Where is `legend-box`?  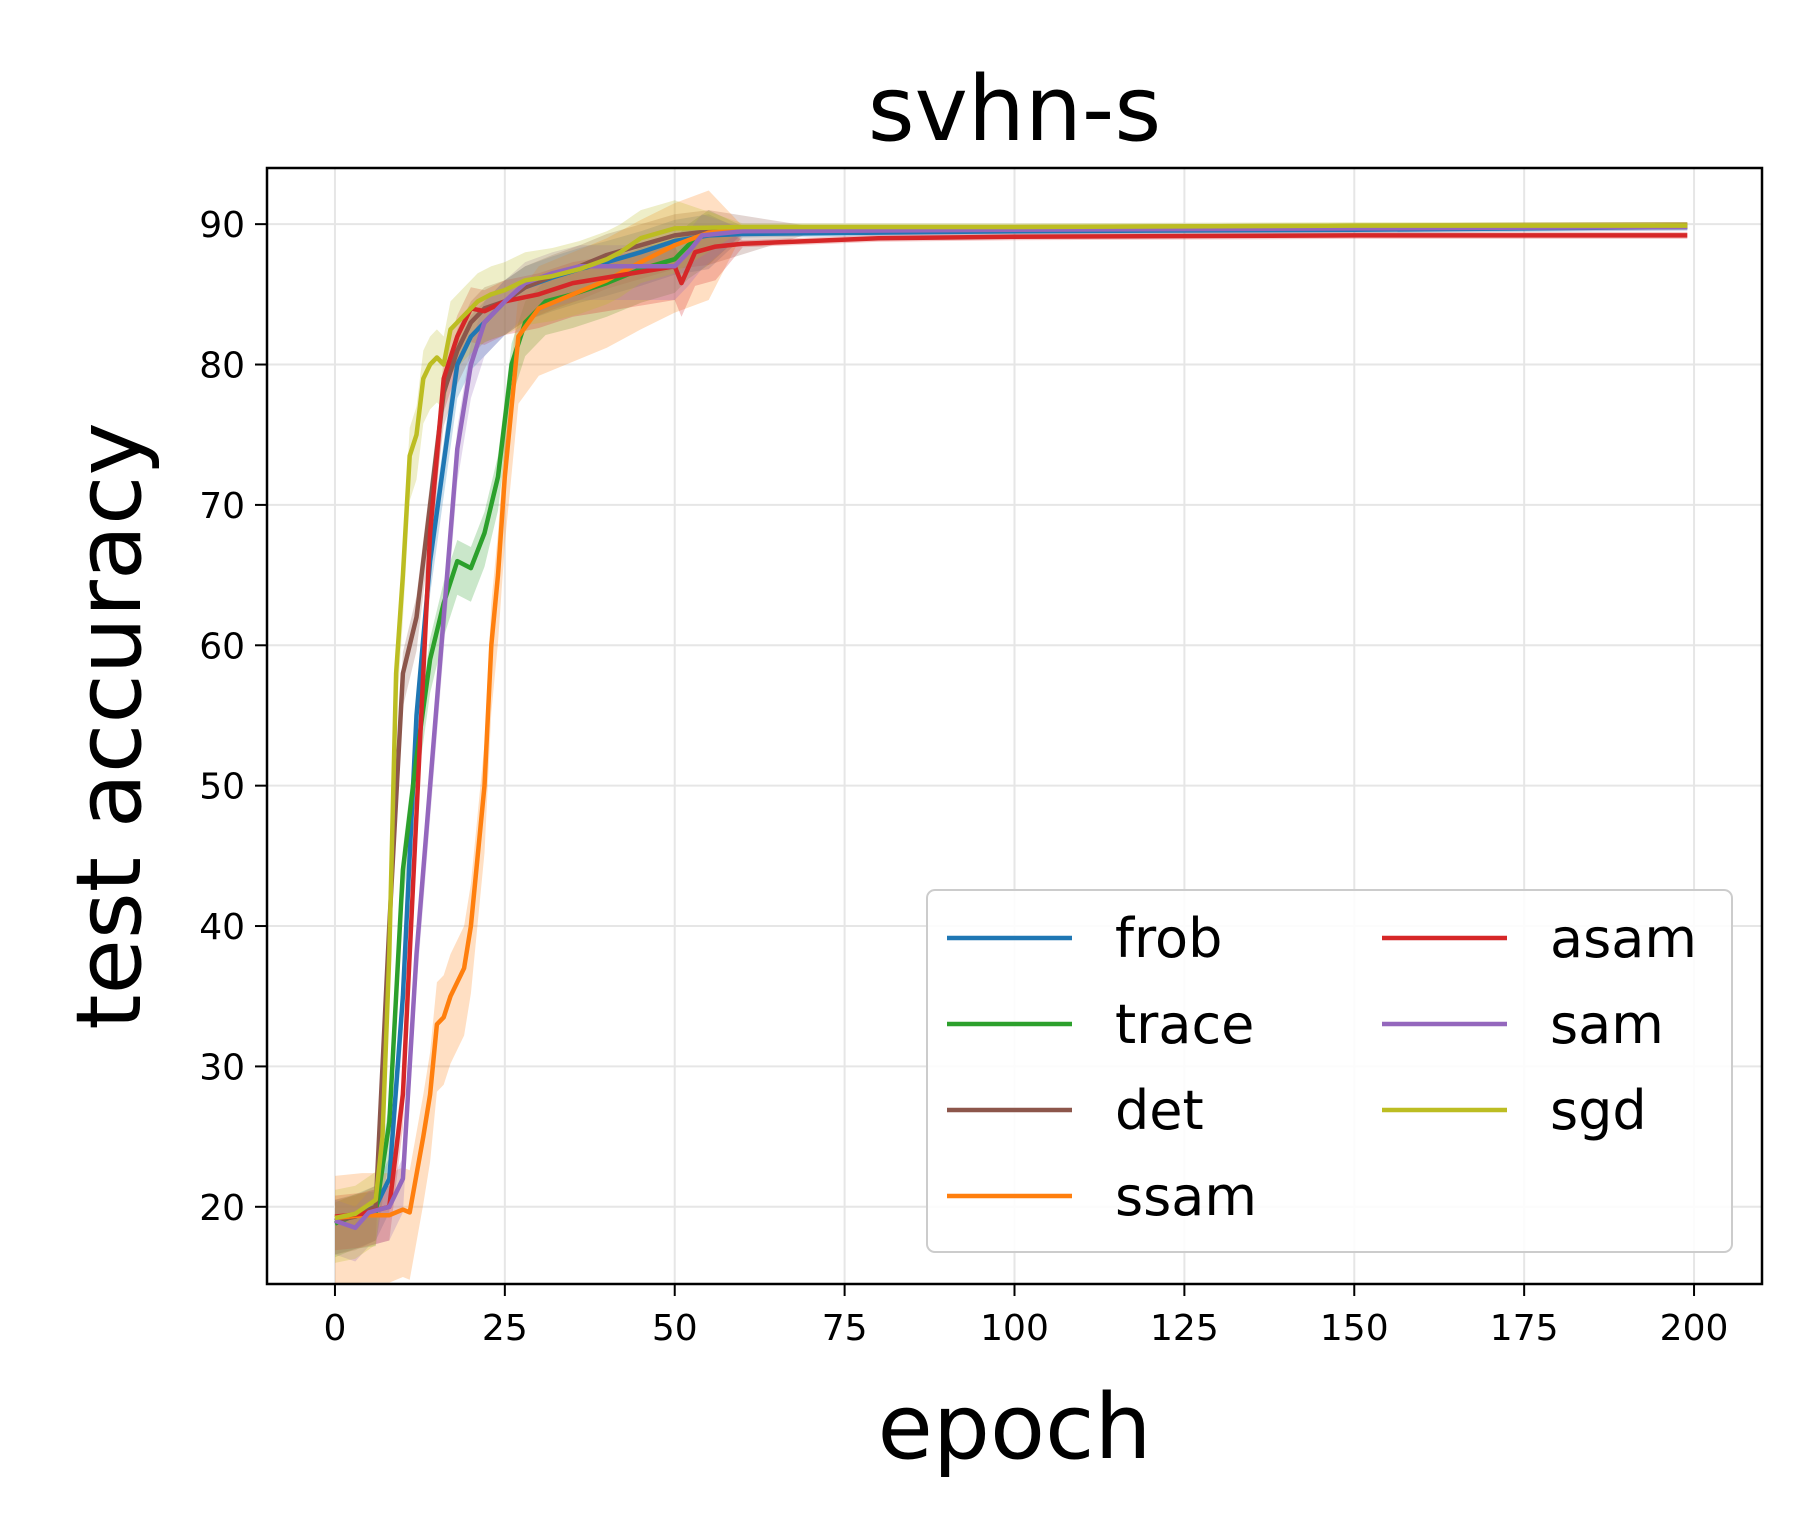
legend-box is located at coordinates (1329, 1071).